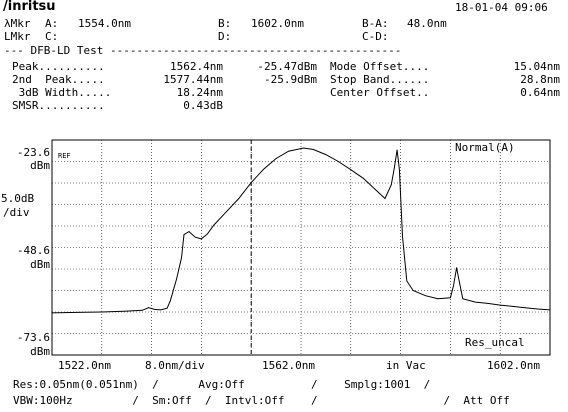 Image resolution: width=568 pixels, height=412 pixels. Describe the element at coordinates (375, 36) in the screenshot. I see `marker-cd-label: C-D:` at that location.